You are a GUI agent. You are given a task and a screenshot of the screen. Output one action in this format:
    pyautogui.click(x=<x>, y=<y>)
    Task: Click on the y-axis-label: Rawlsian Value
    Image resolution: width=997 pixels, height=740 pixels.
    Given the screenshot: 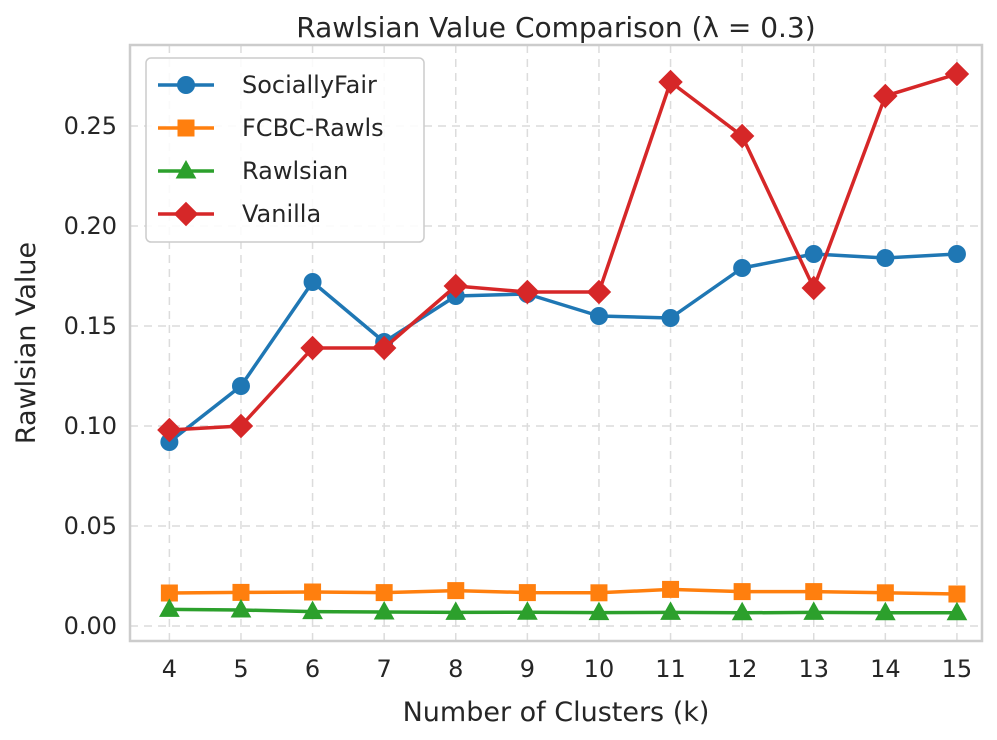 What is the action you would take?
    pyautogui.click(x=26, y=343)
    